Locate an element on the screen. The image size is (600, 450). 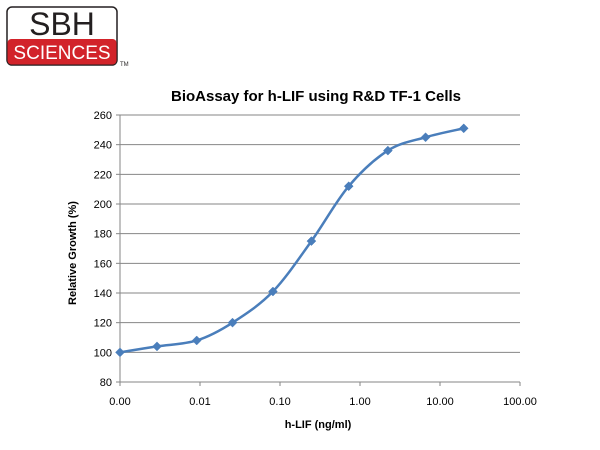
logo-red-band is located at coordinates (62, 52).